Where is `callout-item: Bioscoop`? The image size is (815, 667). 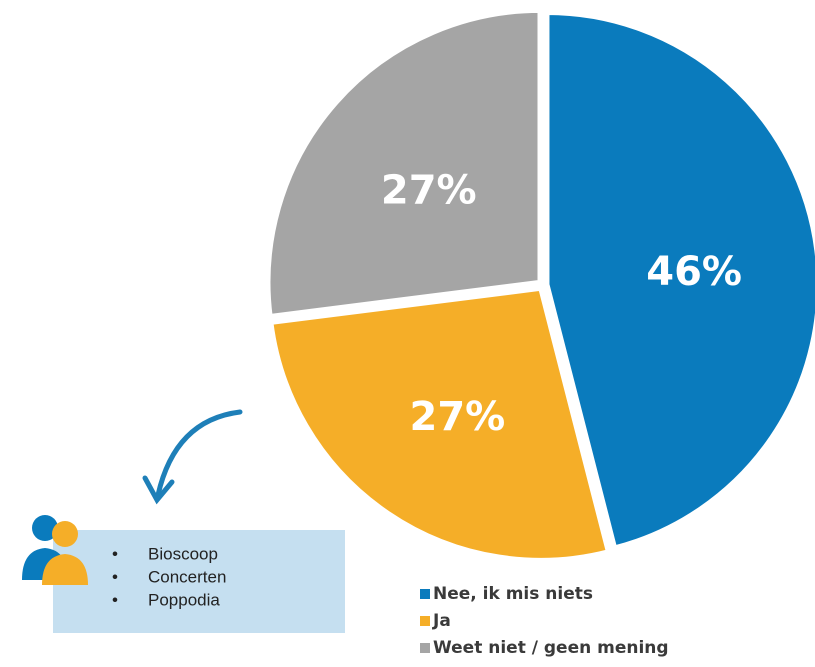
callout-item: Bioscoop is located at coordinates (183, 553).